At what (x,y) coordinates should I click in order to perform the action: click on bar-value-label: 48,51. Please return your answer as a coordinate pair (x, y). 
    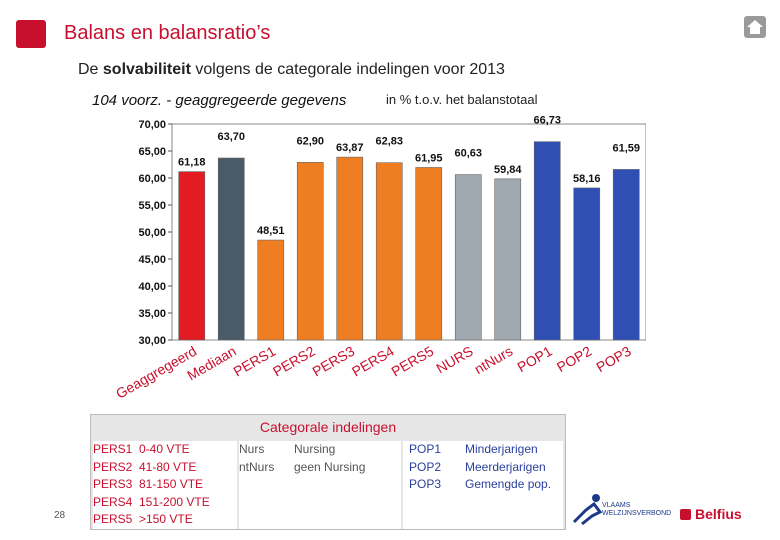
    Looking at the image, I should click on (271, 231).